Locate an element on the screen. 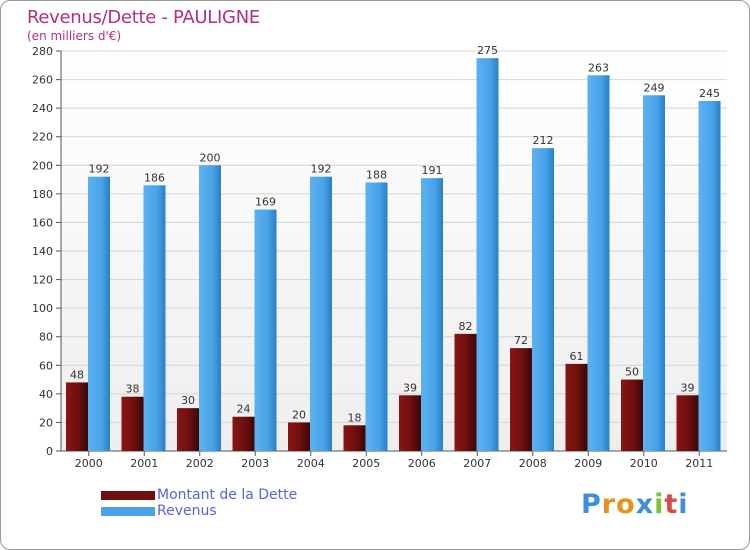 This screenshot has height=550, width=750. data-label: 72 is located at coordinates (521, 340).